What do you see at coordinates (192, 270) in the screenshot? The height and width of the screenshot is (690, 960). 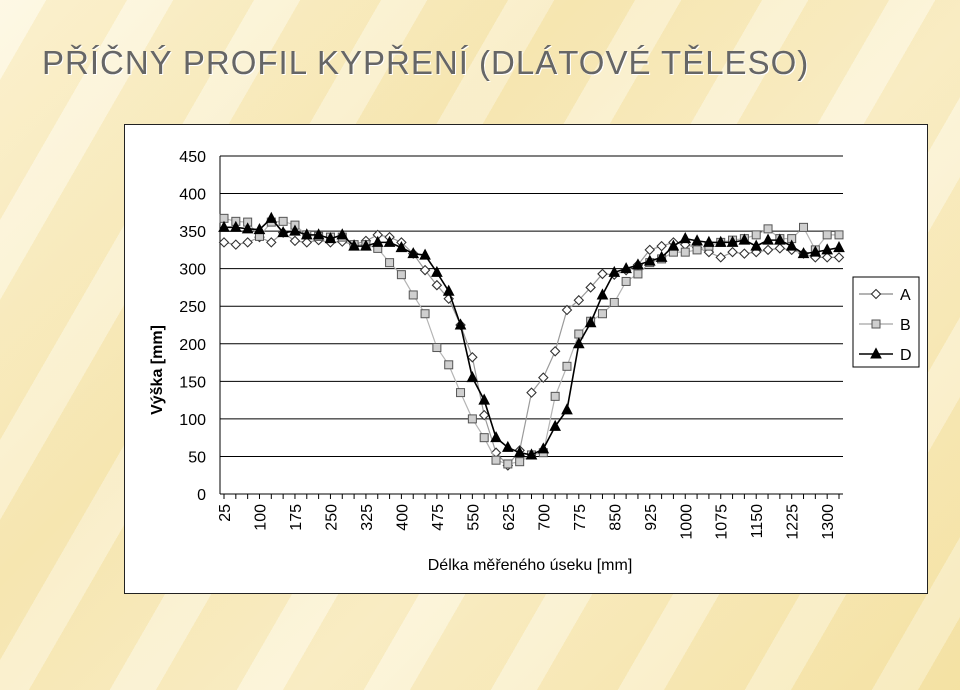 I see `y-tick-label: 300` at bounding box center [192, 270].